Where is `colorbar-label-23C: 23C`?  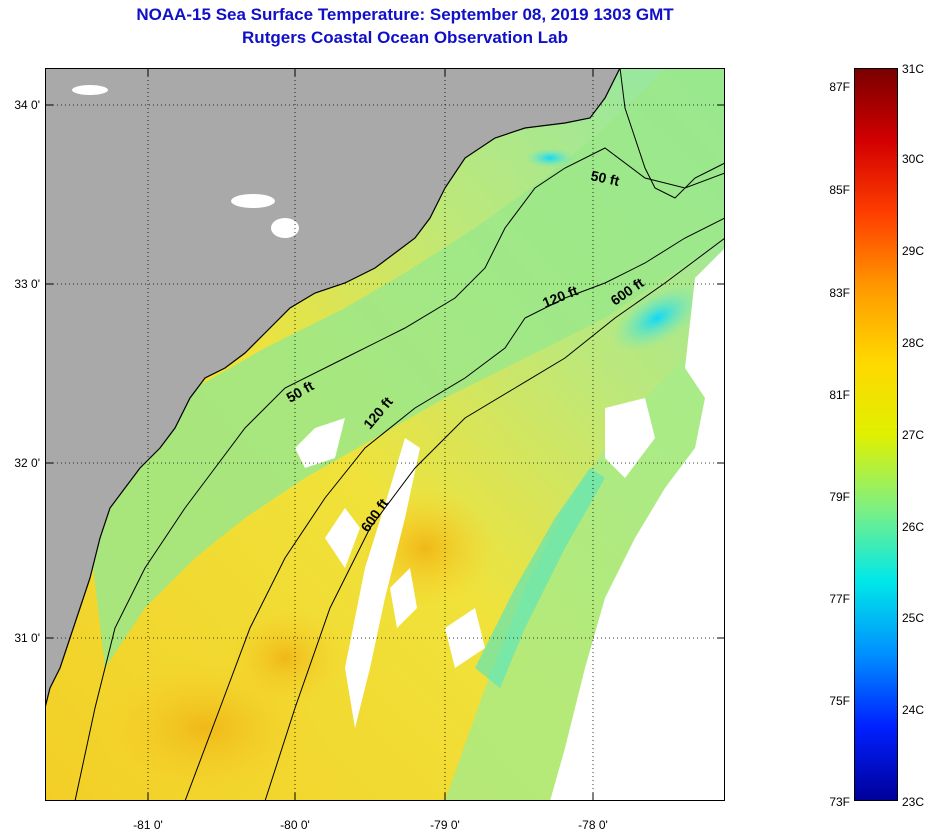 colorbar-label-23C: 23C is located at coordinates (913, 802).